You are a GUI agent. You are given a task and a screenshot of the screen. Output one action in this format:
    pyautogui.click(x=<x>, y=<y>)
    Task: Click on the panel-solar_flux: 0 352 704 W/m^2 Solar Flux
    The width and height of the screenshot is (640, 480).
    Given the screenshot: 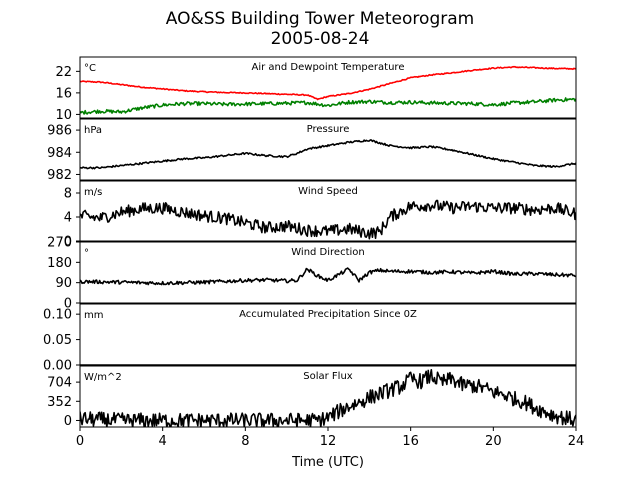 What is the action you would take?
    pyautogui.click(x=312, y=397)
    